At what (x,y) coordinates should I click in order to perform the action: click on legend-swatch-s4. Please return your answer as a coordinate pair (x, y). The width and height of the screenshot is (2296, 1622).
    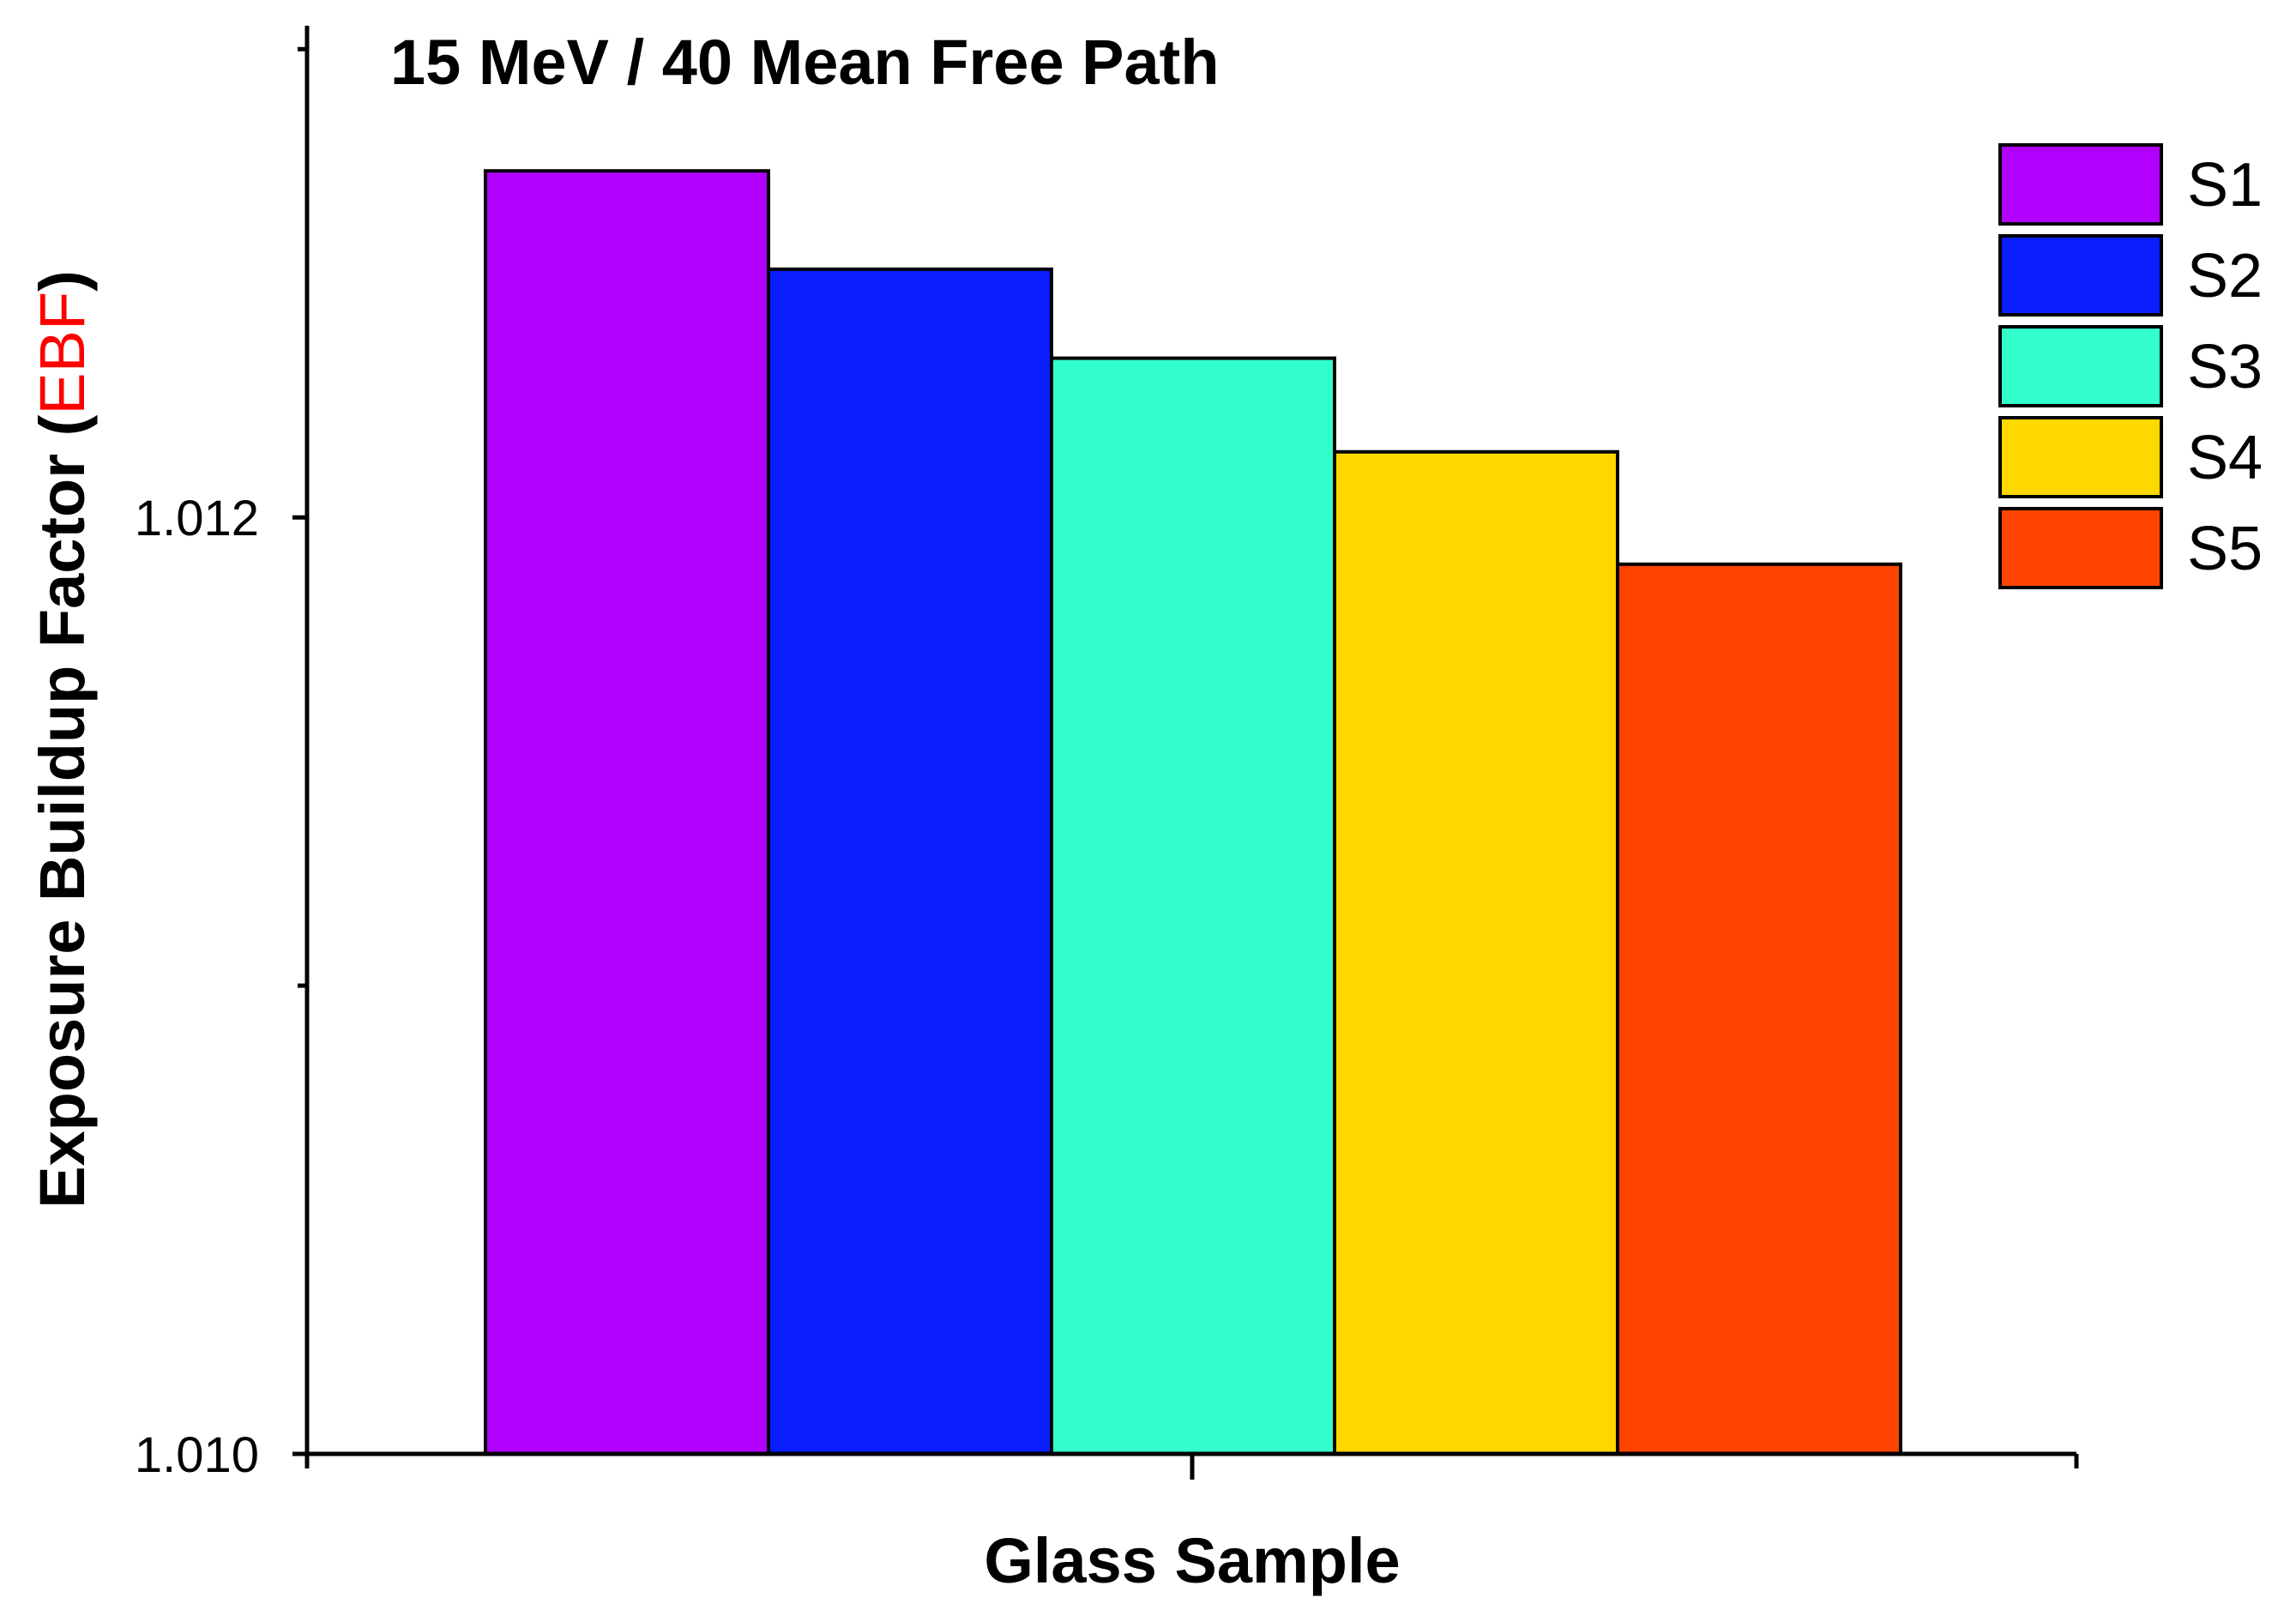
    Looking at the image, I should click on (2080, 457).